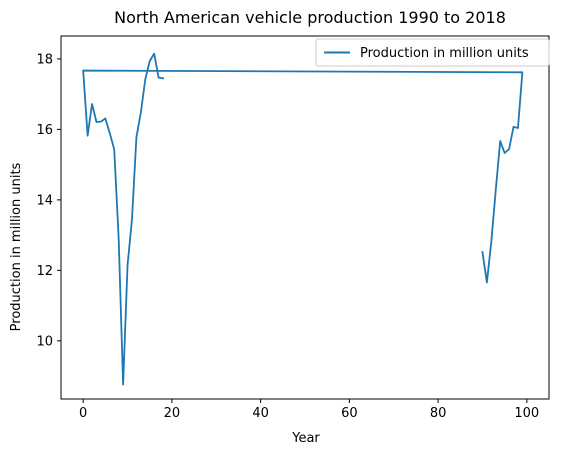 This screenshot has height=459, width=563. I want to click on x-tick-label: 60, so click(349, 413).